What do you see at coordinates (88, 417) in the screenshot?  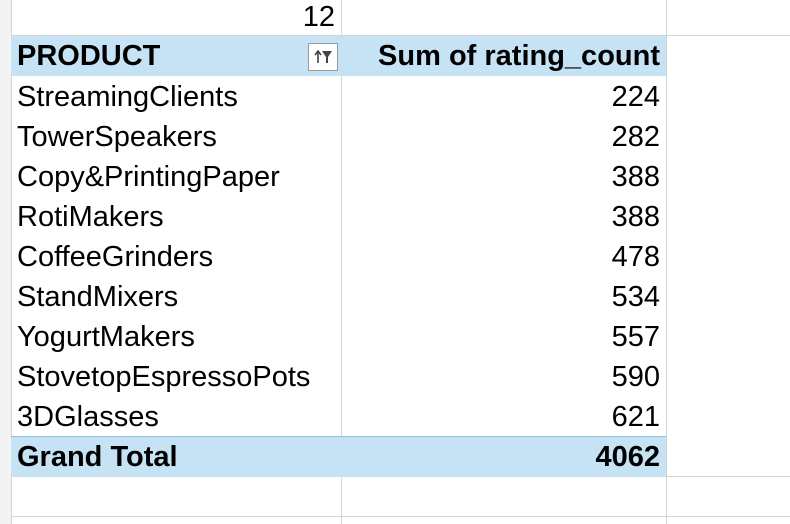 I see `pivot-row-product: 3DGlasses` at bounding box center [88, 417].